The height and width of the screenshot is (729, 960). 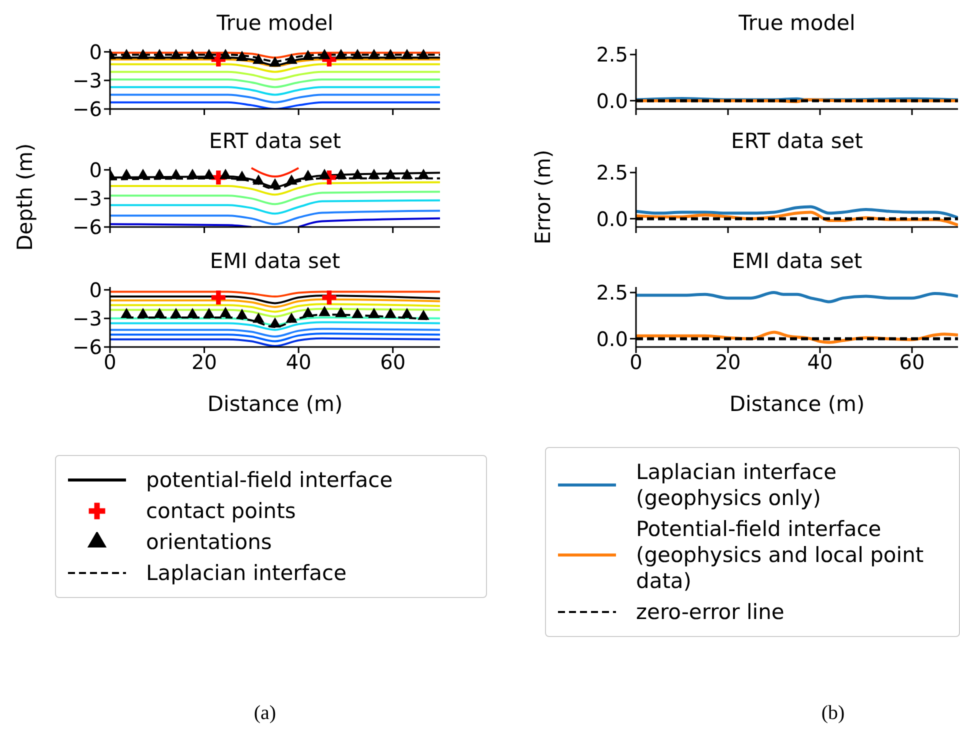 I want to click on legend-label: Laplacian interface, so click(x=247, y=573).